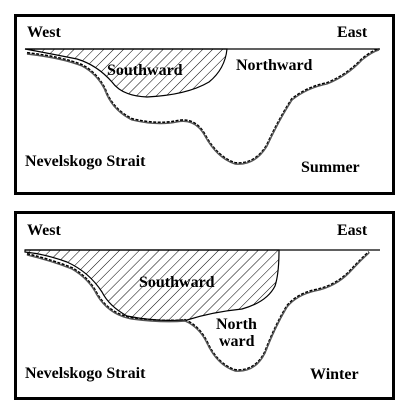  What do you see at coordinates (236, 324) in the screenshot?
I see `northward-label-line1: North` at bounding box center [236, 324].